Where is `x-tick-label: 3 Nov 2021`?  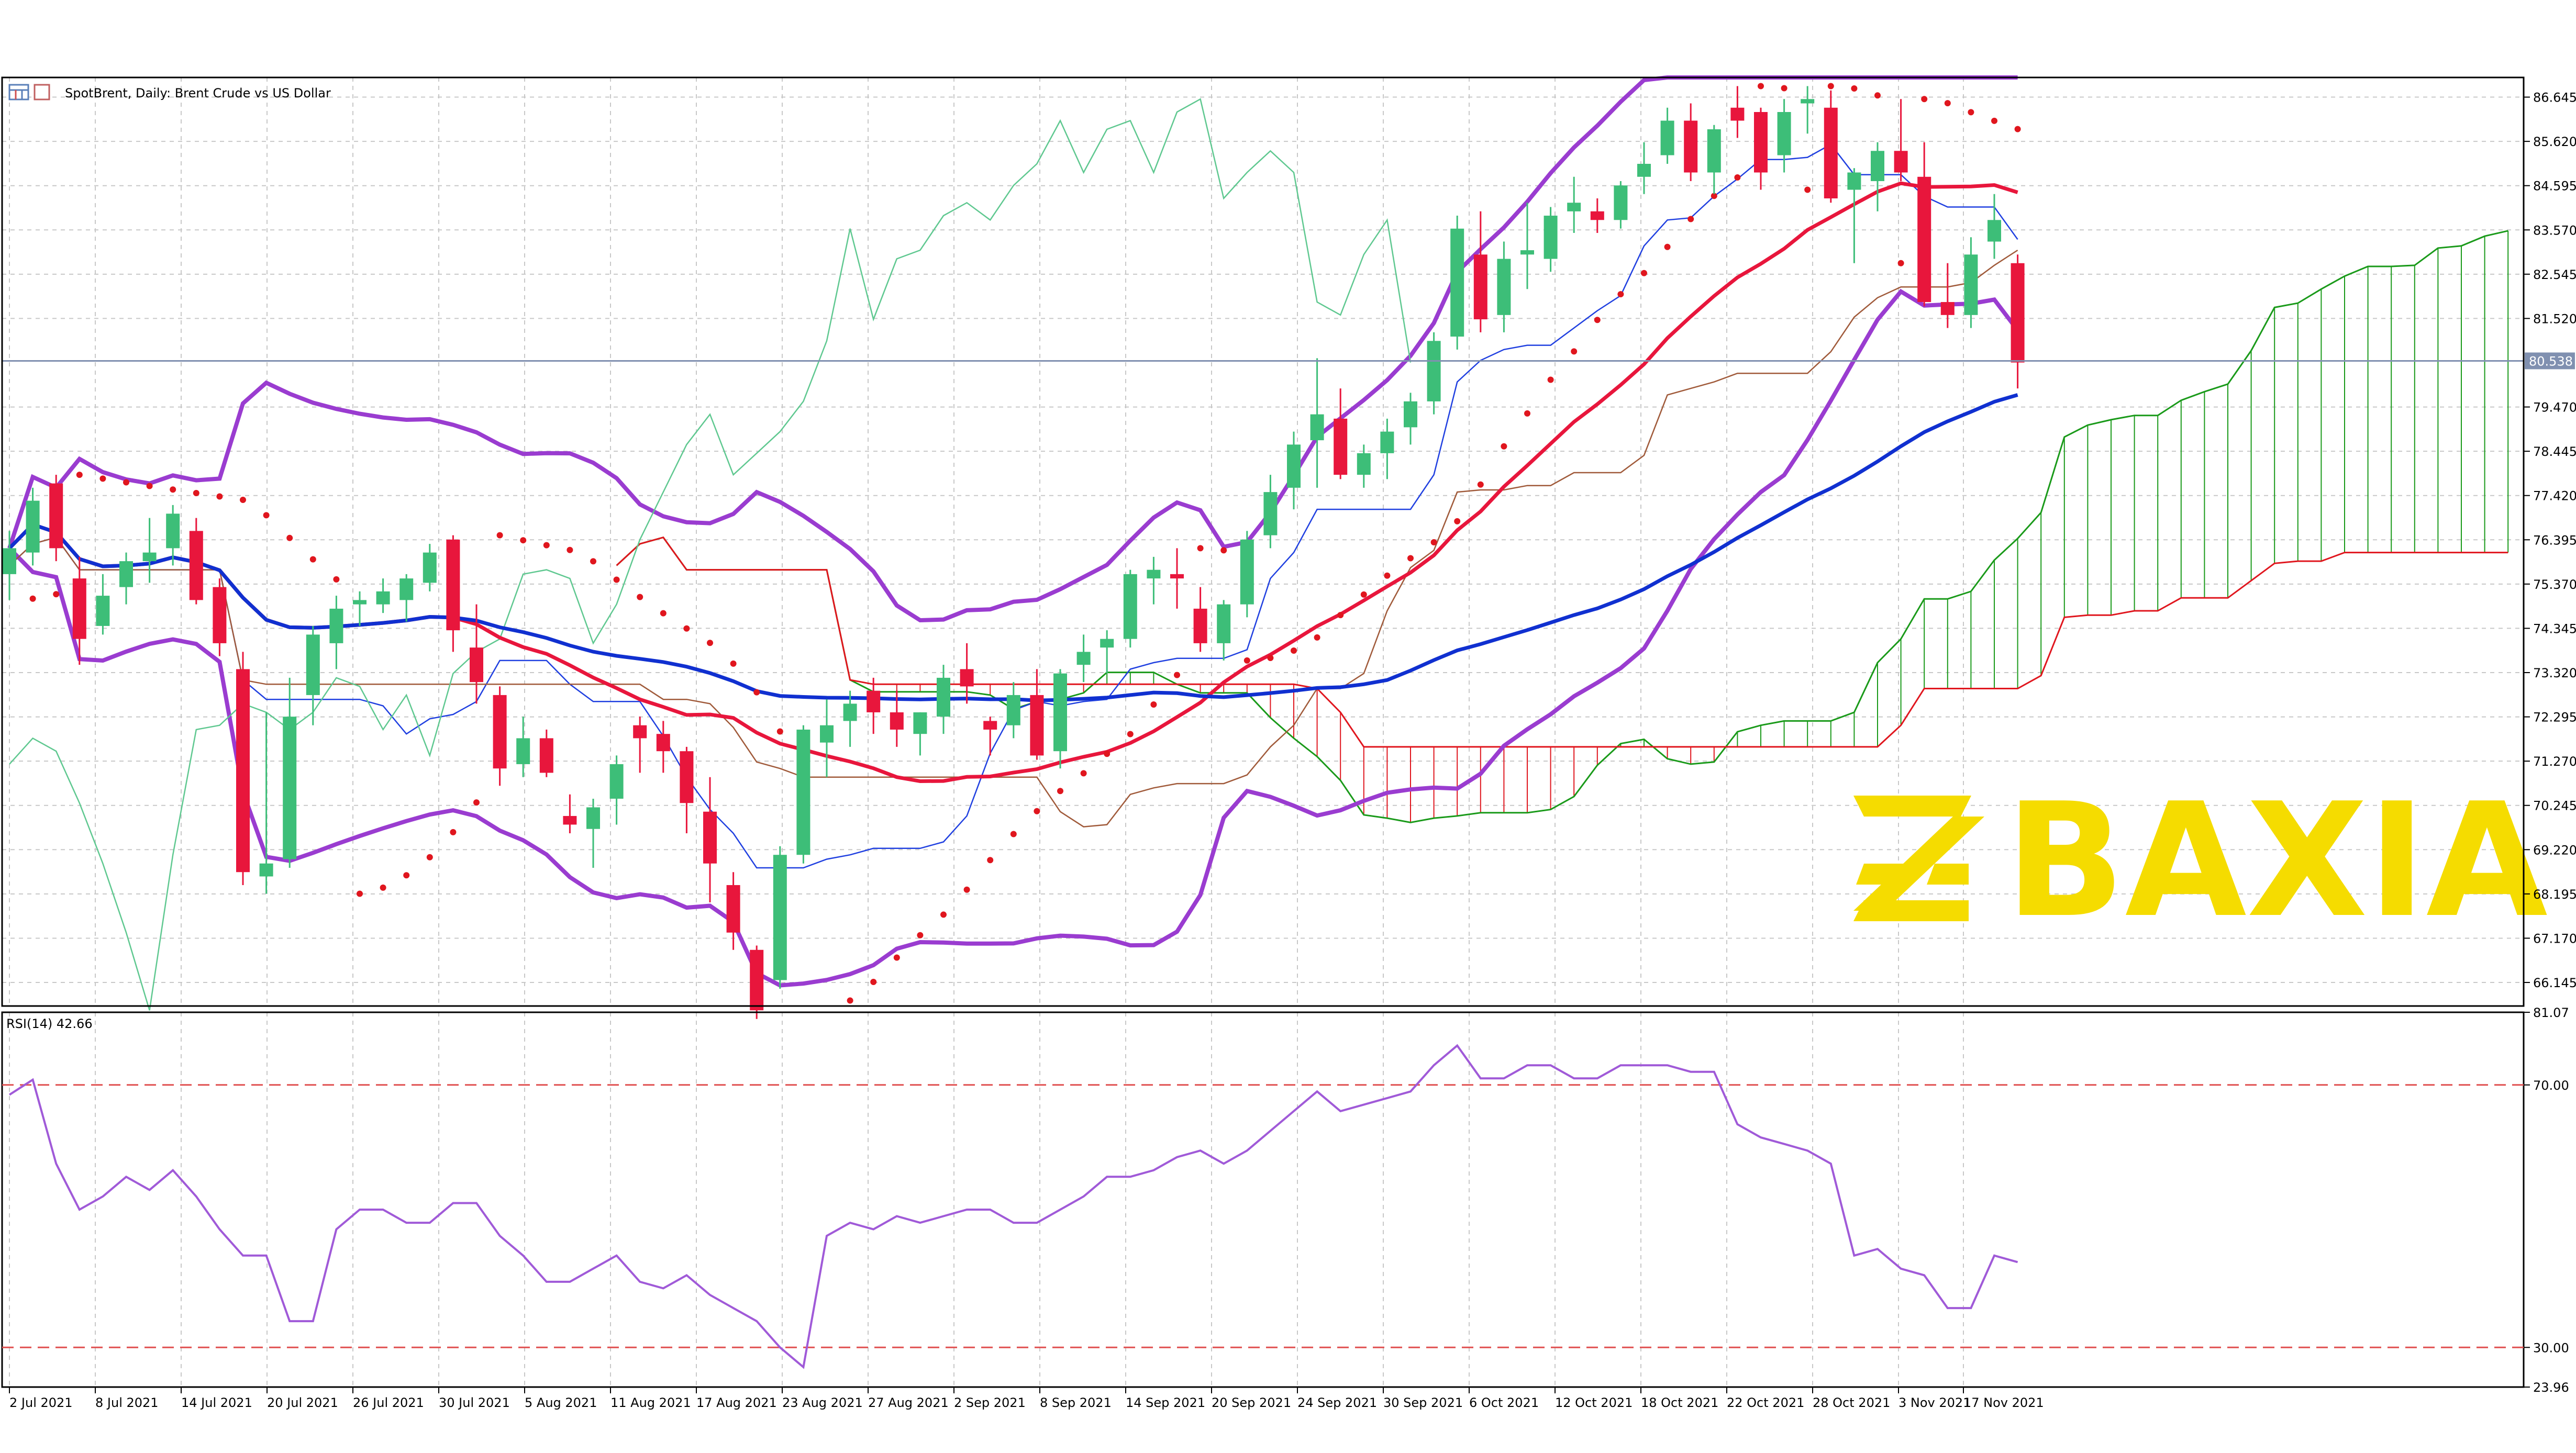
x-tick-label: 3 Nov 2021 is located at coordinates (1934, 1403).